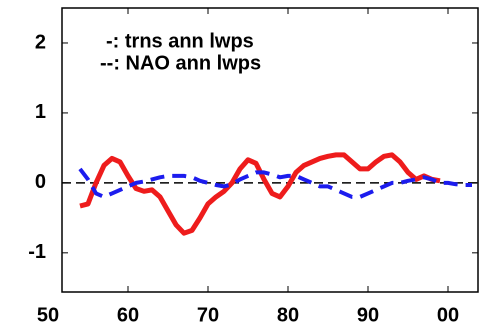 The width and height of the screenshot is (482, 332). Describe the element at coordinates (288, 315) in the screenshot. I see `x-tick-label: 80` at that location.